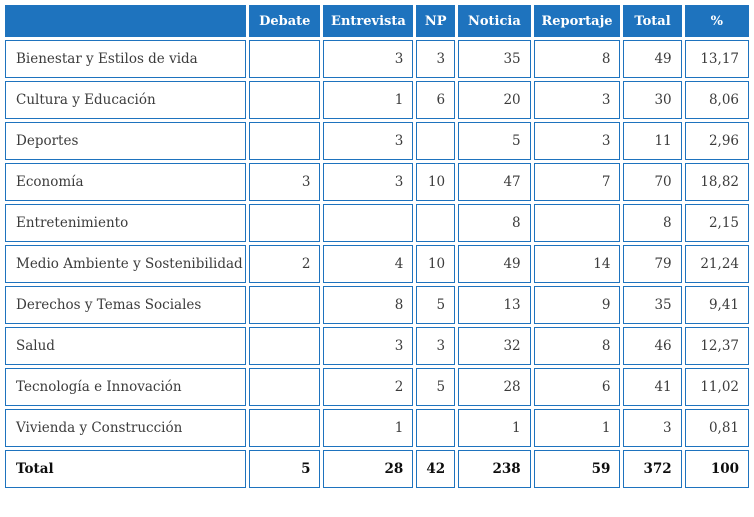 The image size is (754, 517). I want to click on value-cell-pct: 12,37, so click(716, 346).